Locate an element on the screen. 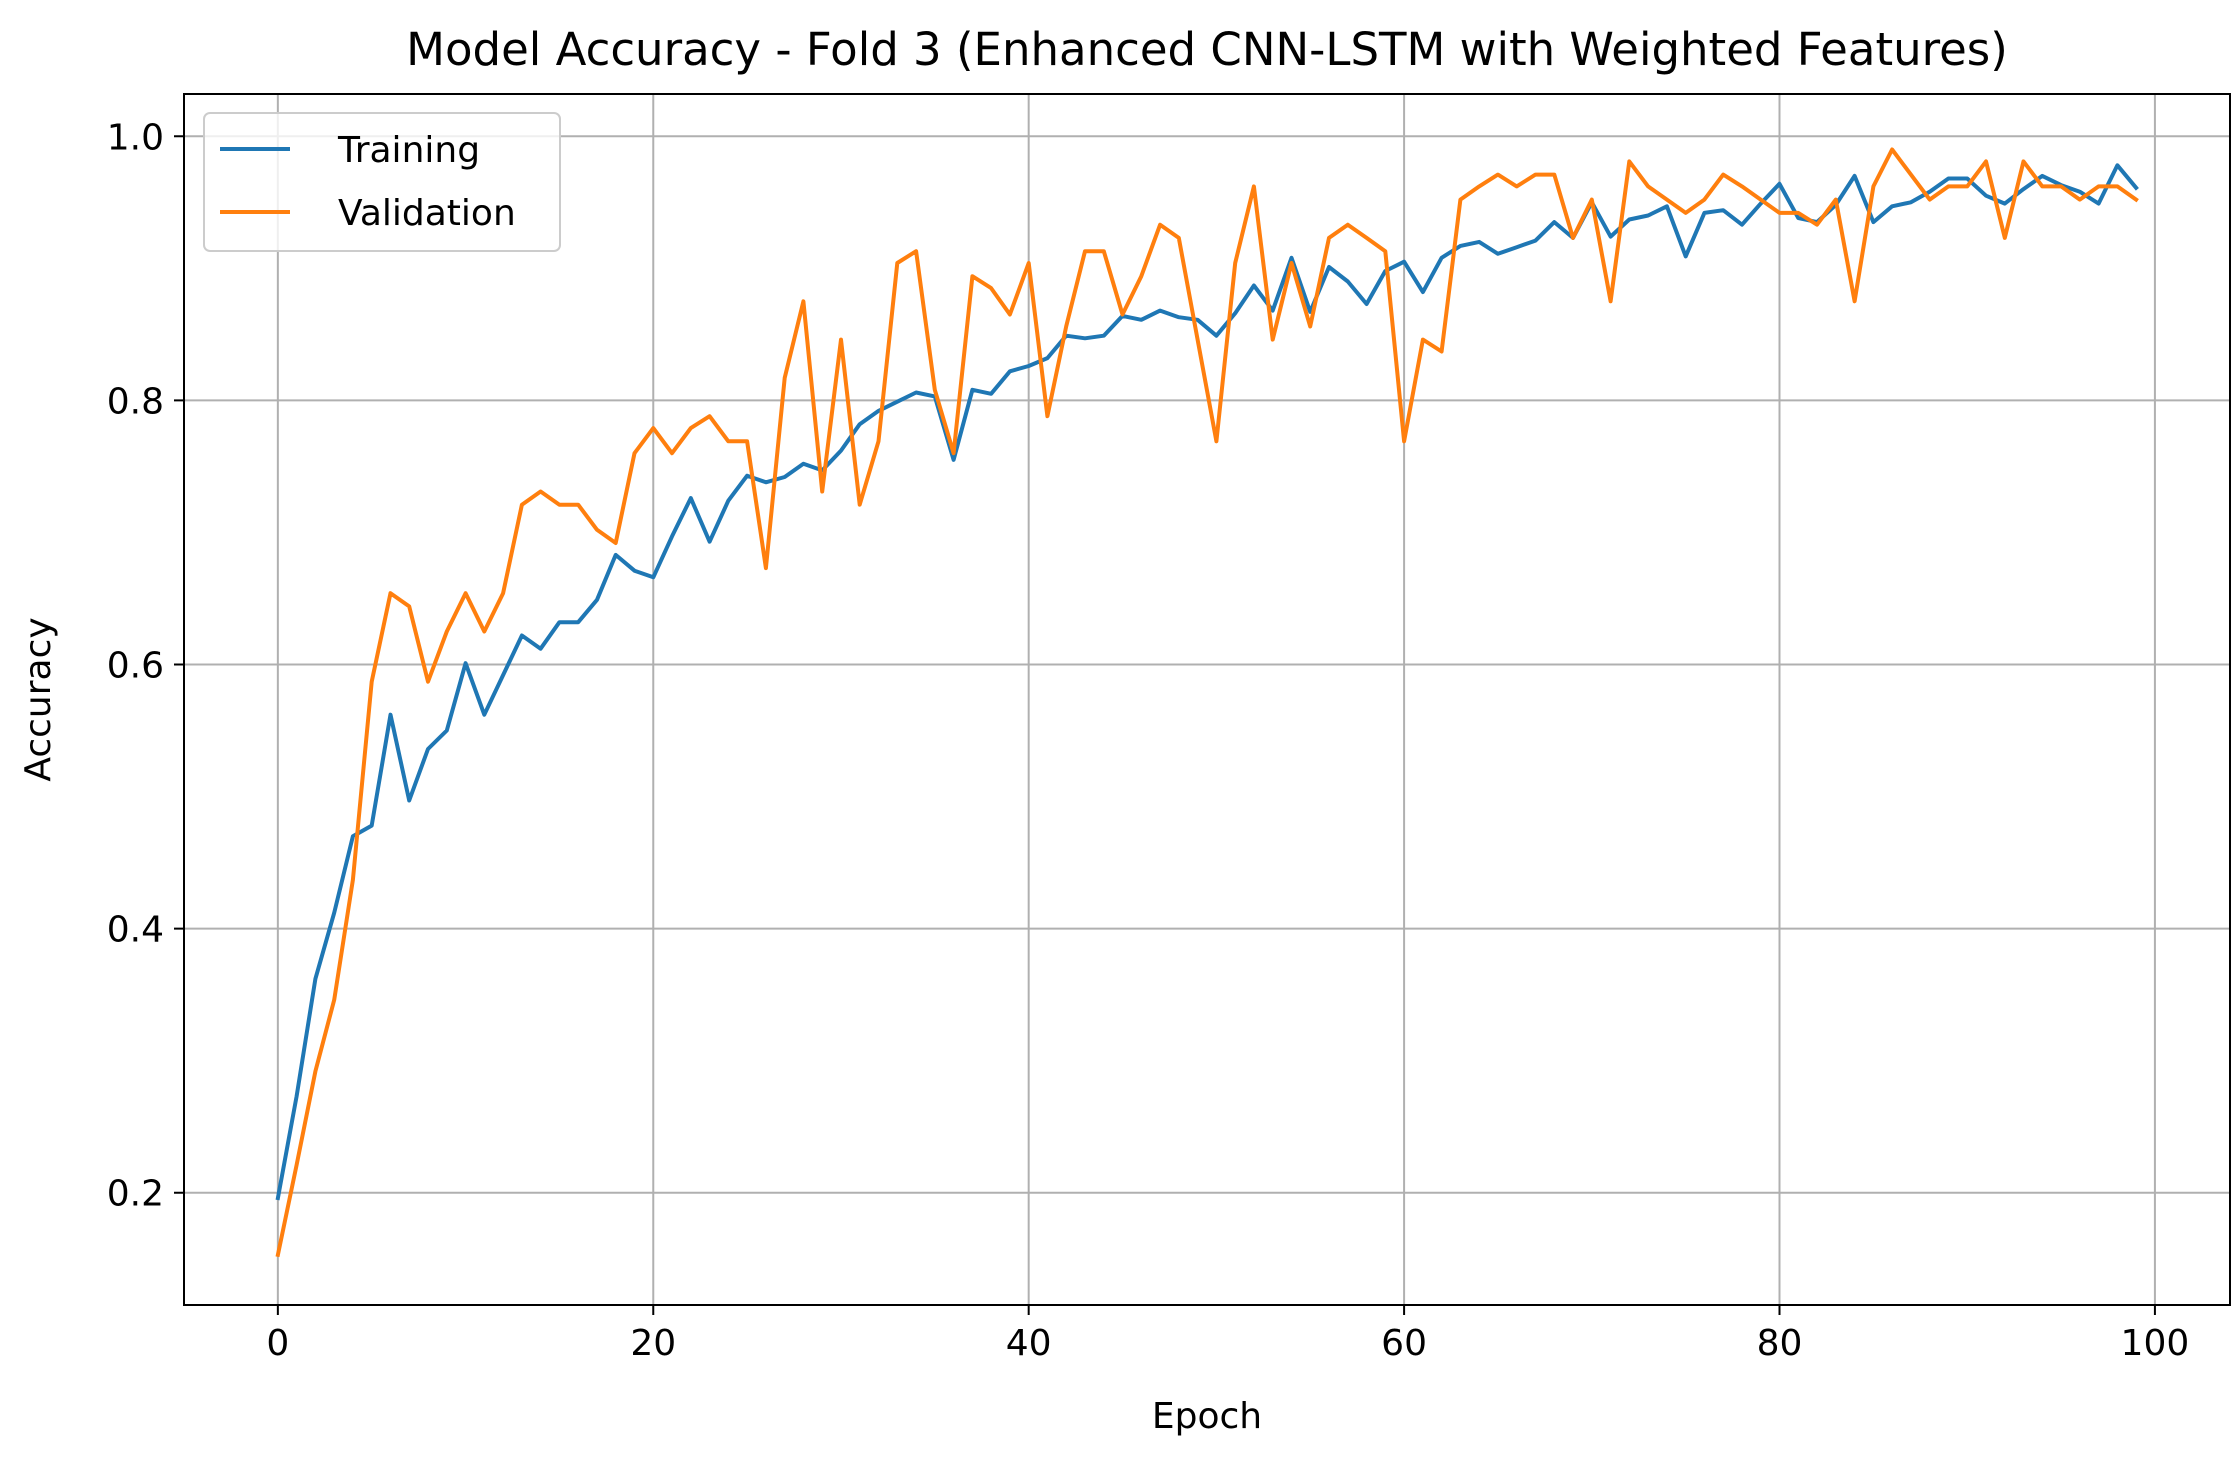 The width and height of the screenshot is (2235, 1466). legend-box is located at coordinates (382, 182).